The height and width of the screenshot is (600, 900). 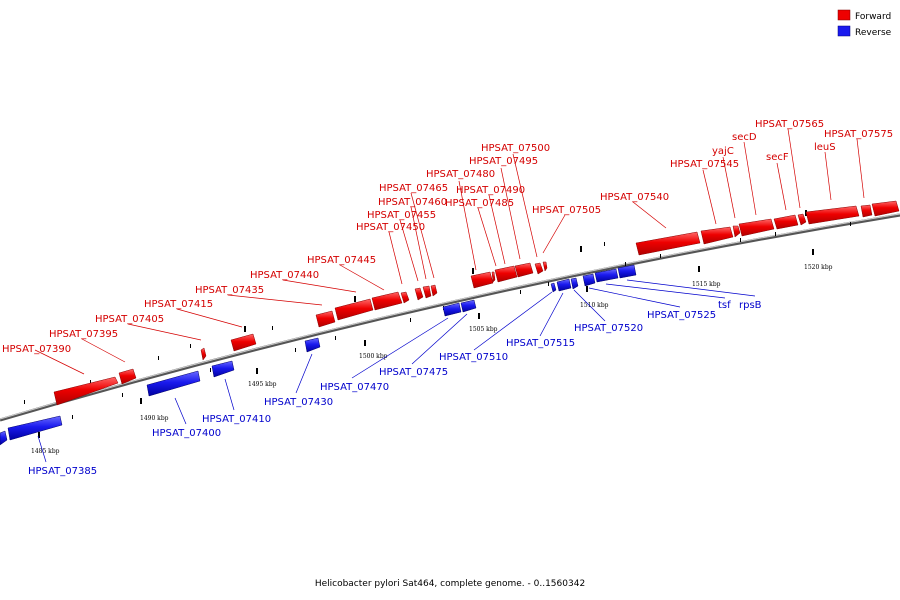 What do you see at coordinates (540, 343) in the screenshot?
I see `gene-label: HPSAT_07515` at bounding box center [540, 343].